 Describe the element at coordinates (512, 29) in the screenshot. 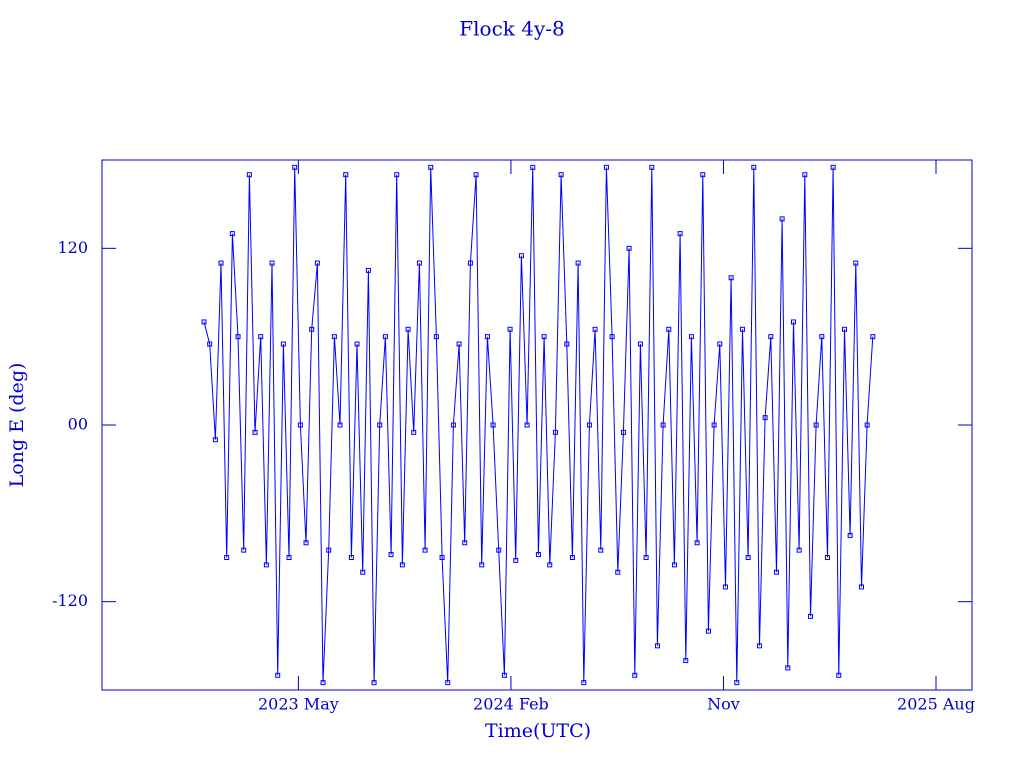

I see `chart-title: Flock 4y-8` at that location.